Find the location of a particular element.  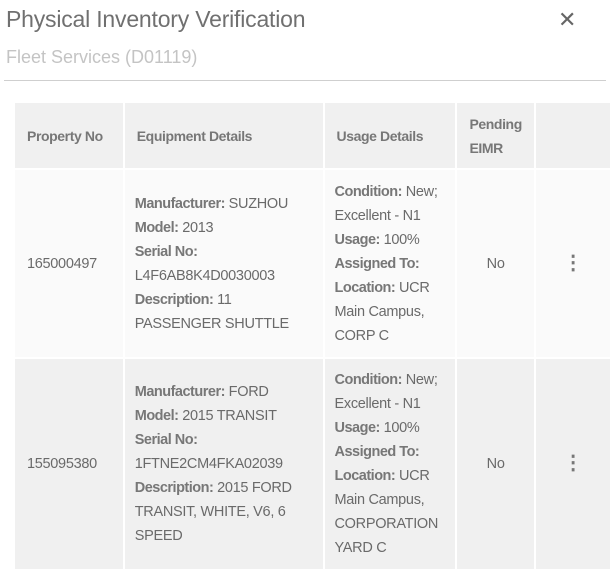

column-actions is located at coordinates (572, 135).